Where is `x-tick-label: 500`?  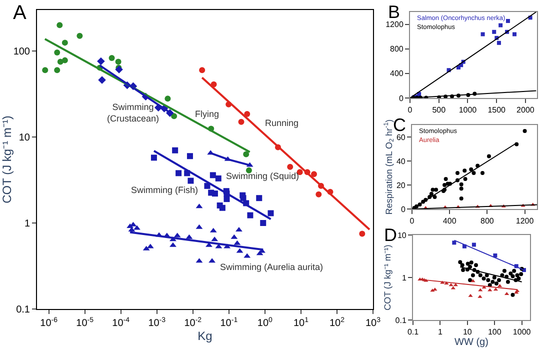 x-tick-label: 500 is located at coordinates (439, 110).